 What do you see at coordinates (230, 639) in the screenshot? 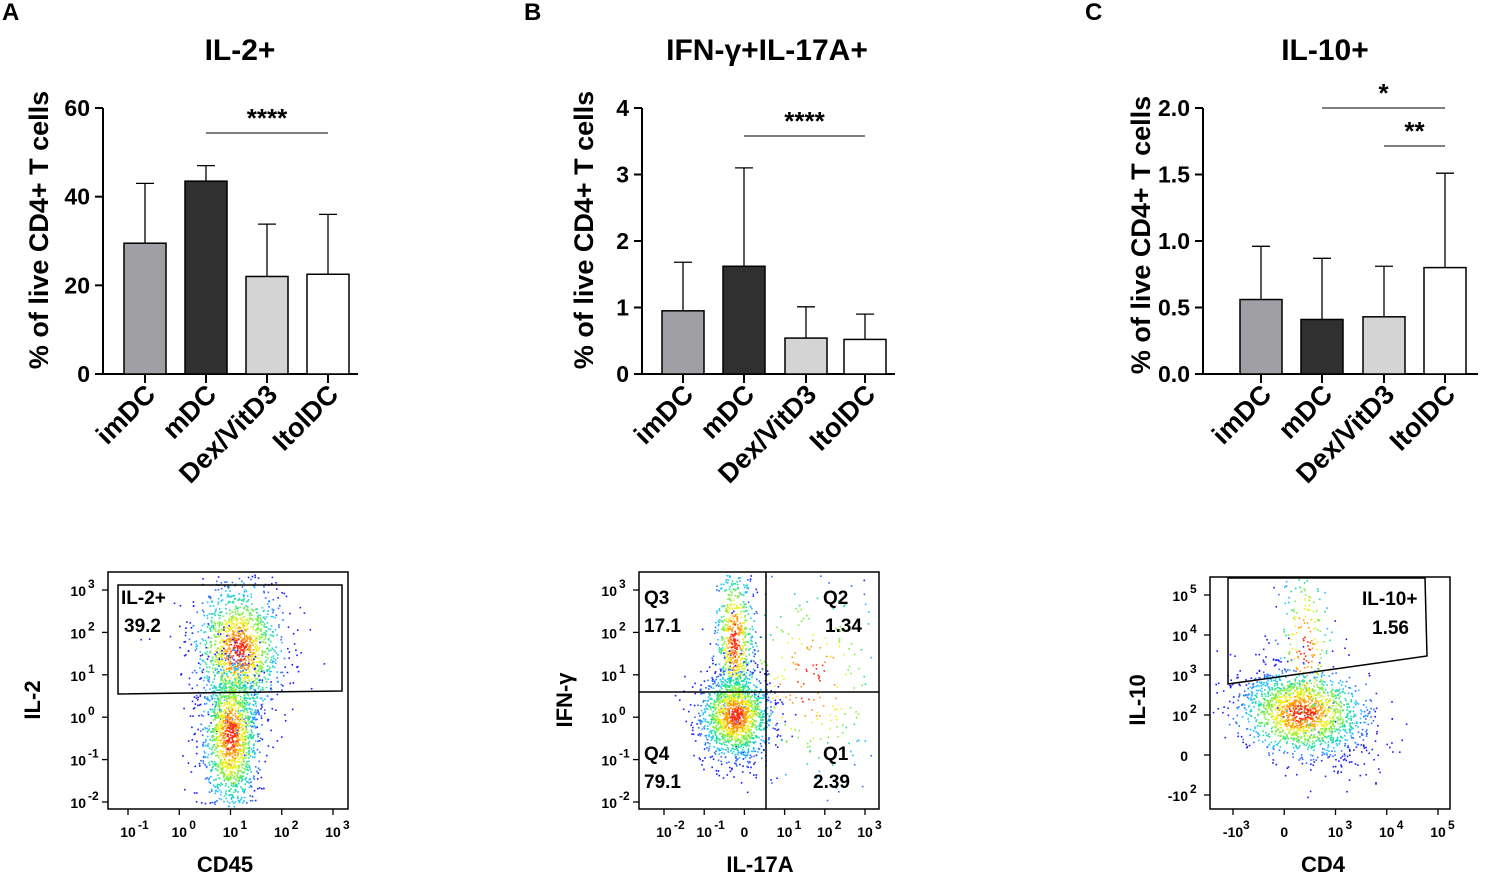
I see `flow-a-gate` at bounding box center [230, 639].